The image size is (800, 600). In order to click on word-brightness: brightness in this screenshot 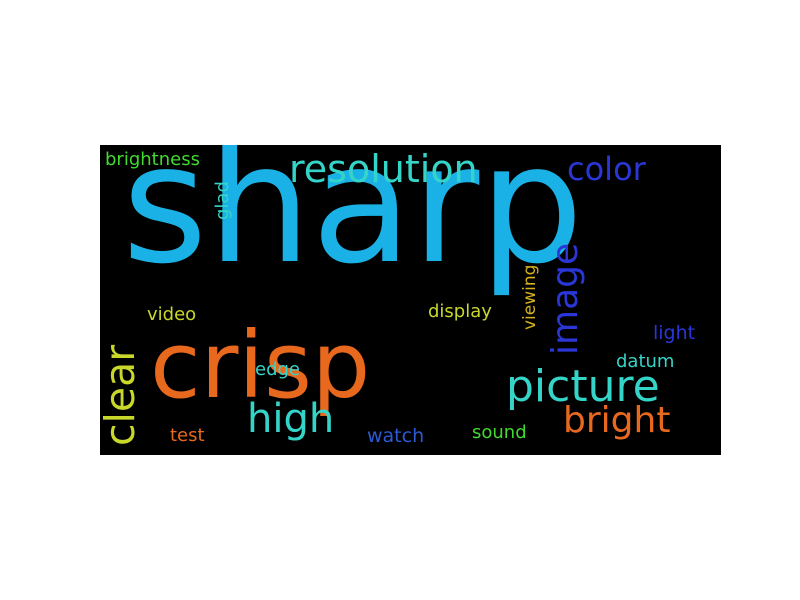, I will do `click(152, 159)`.